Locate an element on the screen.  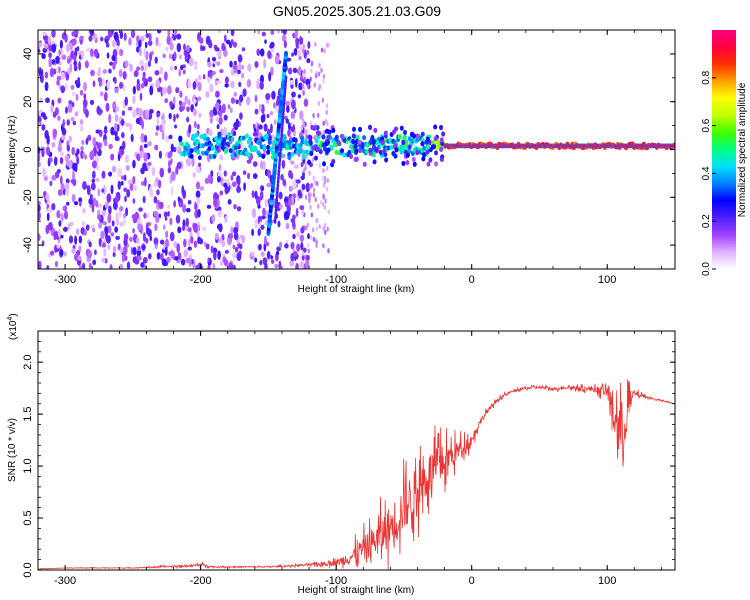
spectrogram-x-tick-label: 0 is located at coordinates (472, 280).